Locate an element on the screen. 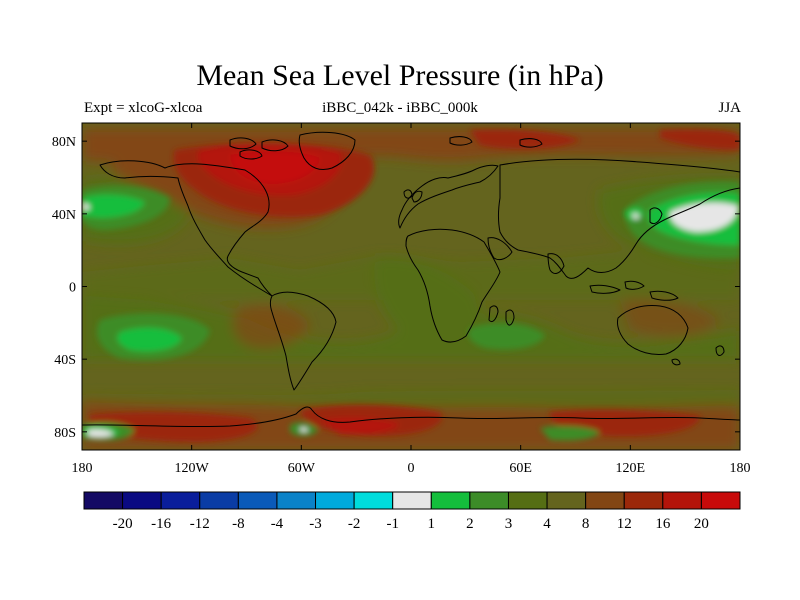 This screenshot has width=800, height=600. coastline-south-america is located at coordinates (303, 341).